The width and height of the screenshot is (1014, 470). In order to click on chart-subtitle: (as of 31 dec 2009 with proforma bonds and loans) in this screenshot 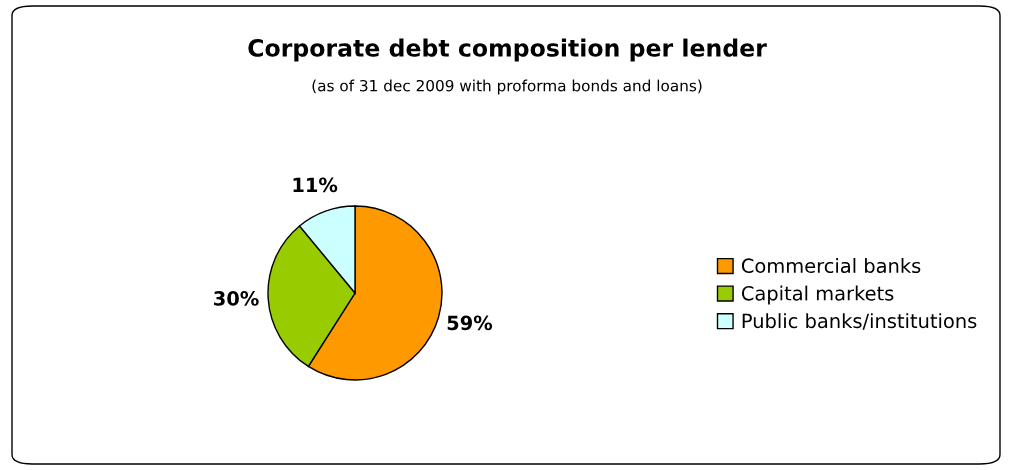, I will do `click(507, 87)`.